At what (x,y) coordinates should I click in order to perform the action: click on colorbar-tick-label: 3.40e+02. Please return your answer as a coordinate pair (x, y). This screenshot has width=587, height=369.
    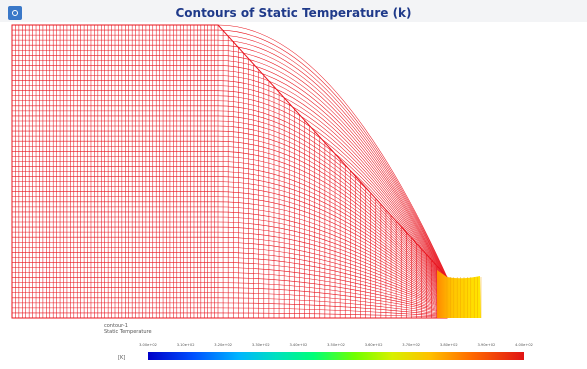
    Looking at the image, I should click on (298, 345).